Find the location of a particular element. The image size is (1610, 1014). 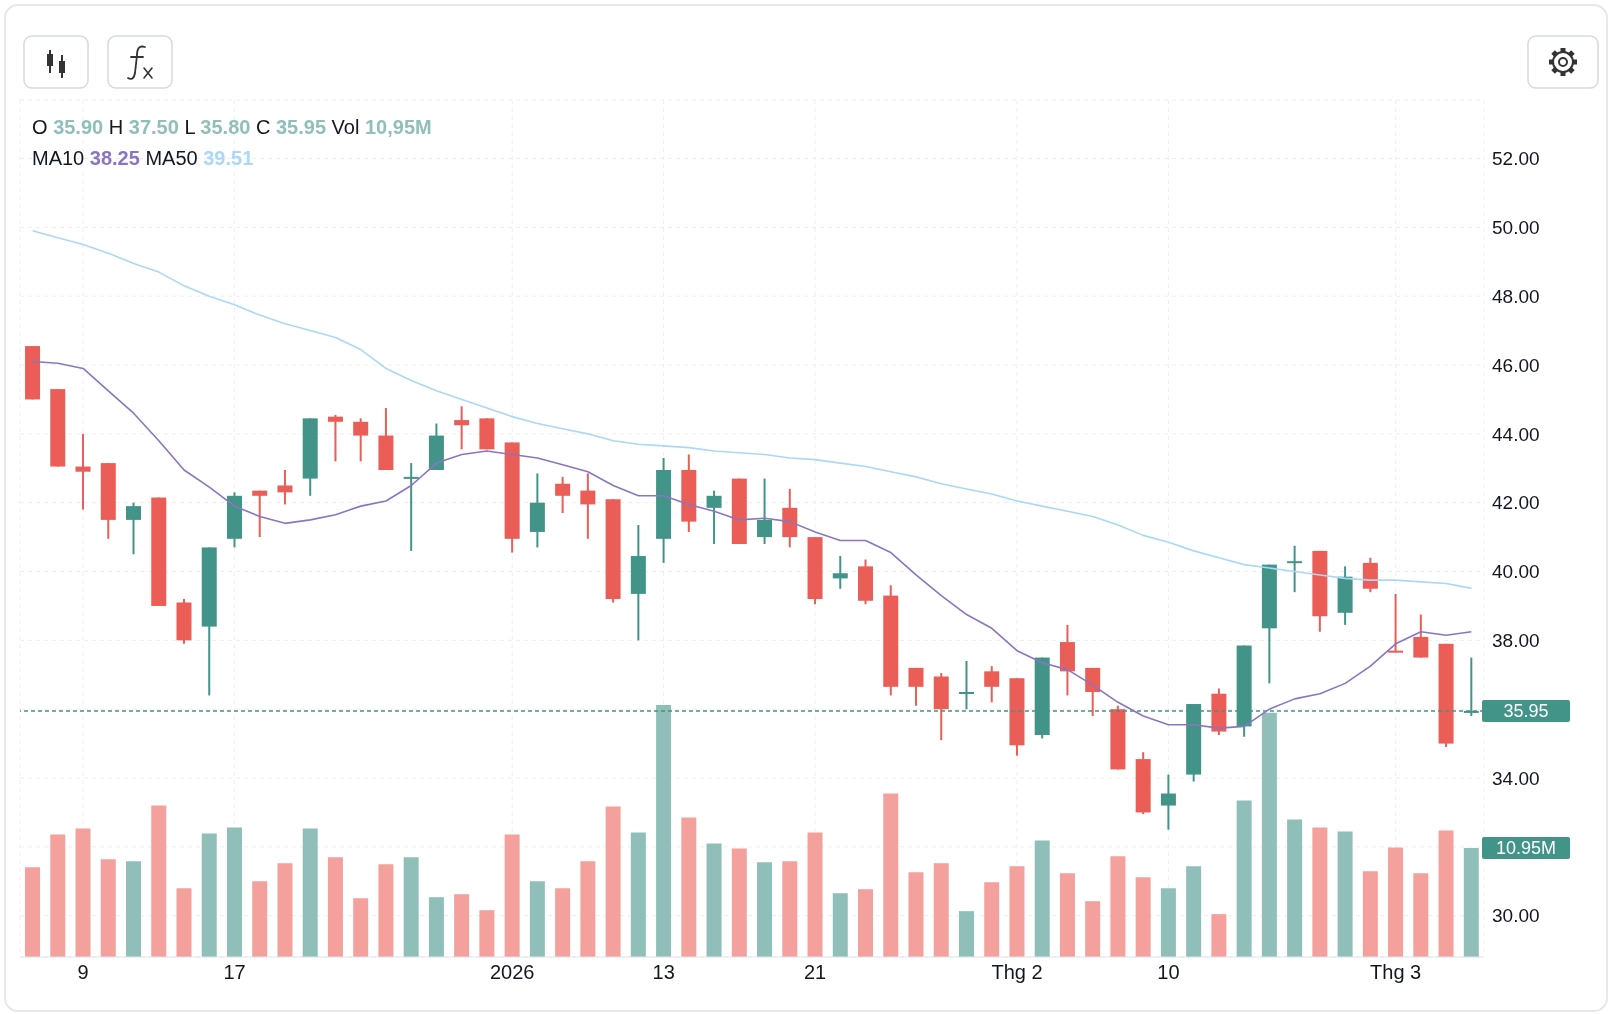

y-tick-label: 42.00 is located at coordinates (1516, 503).